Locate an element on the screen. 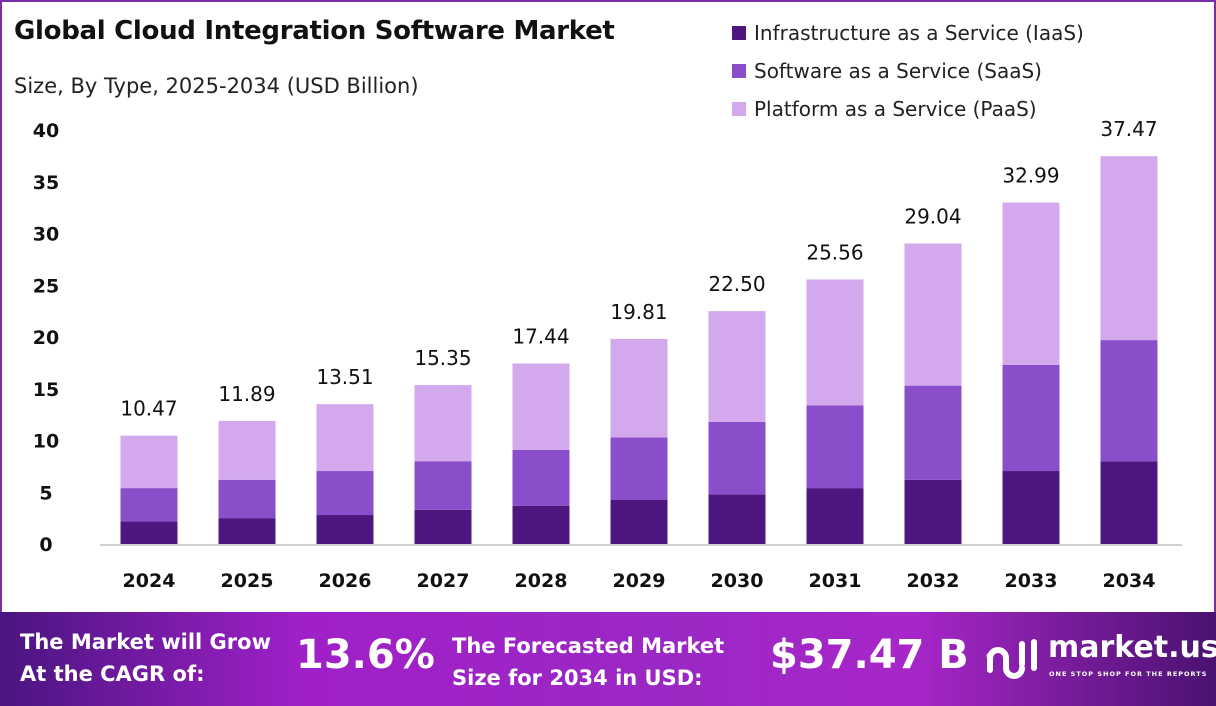 The height and width of the screenshot is (706, 1216). x-tick-label: 2024 is located at coordinates (149, 581).